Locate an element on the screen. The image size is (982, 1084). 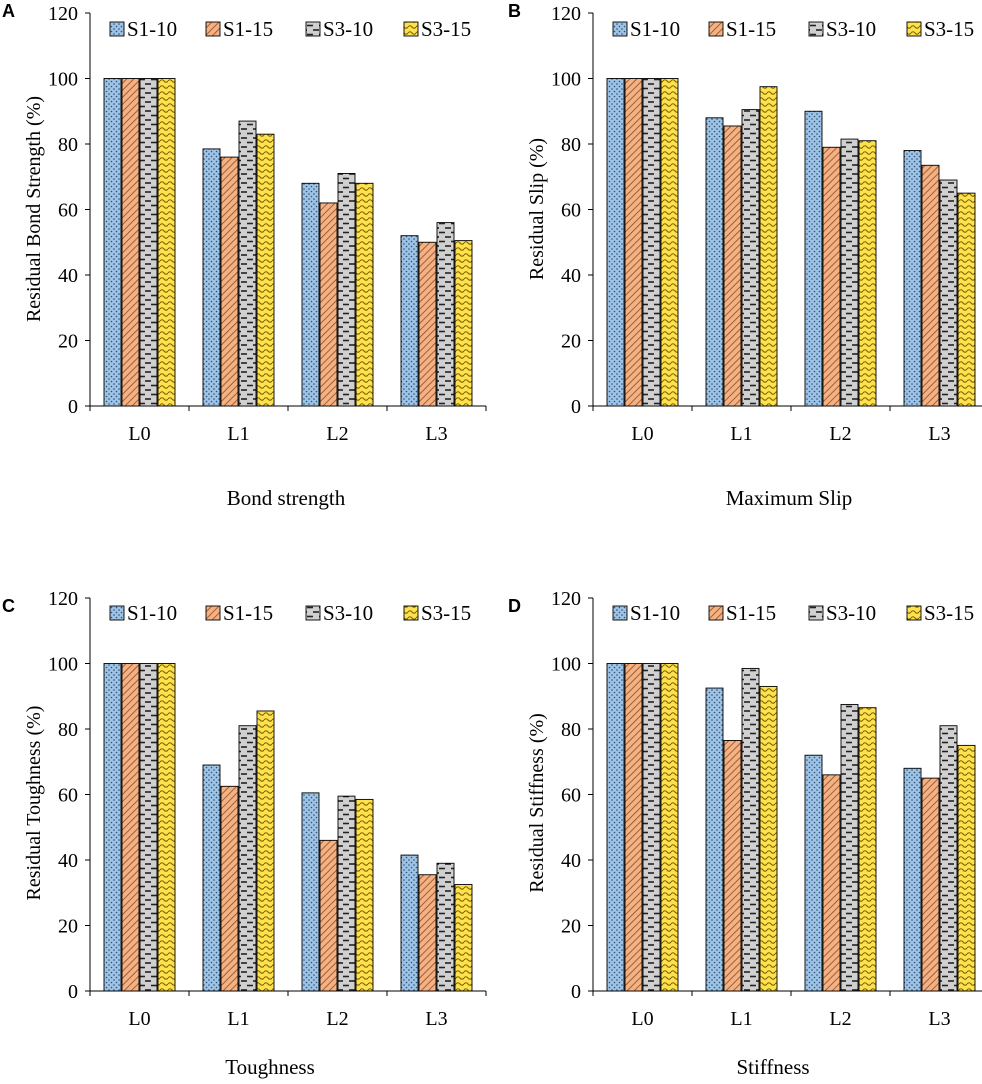
panel-c-caption: Toughness is located at coordinates (270, 1067).